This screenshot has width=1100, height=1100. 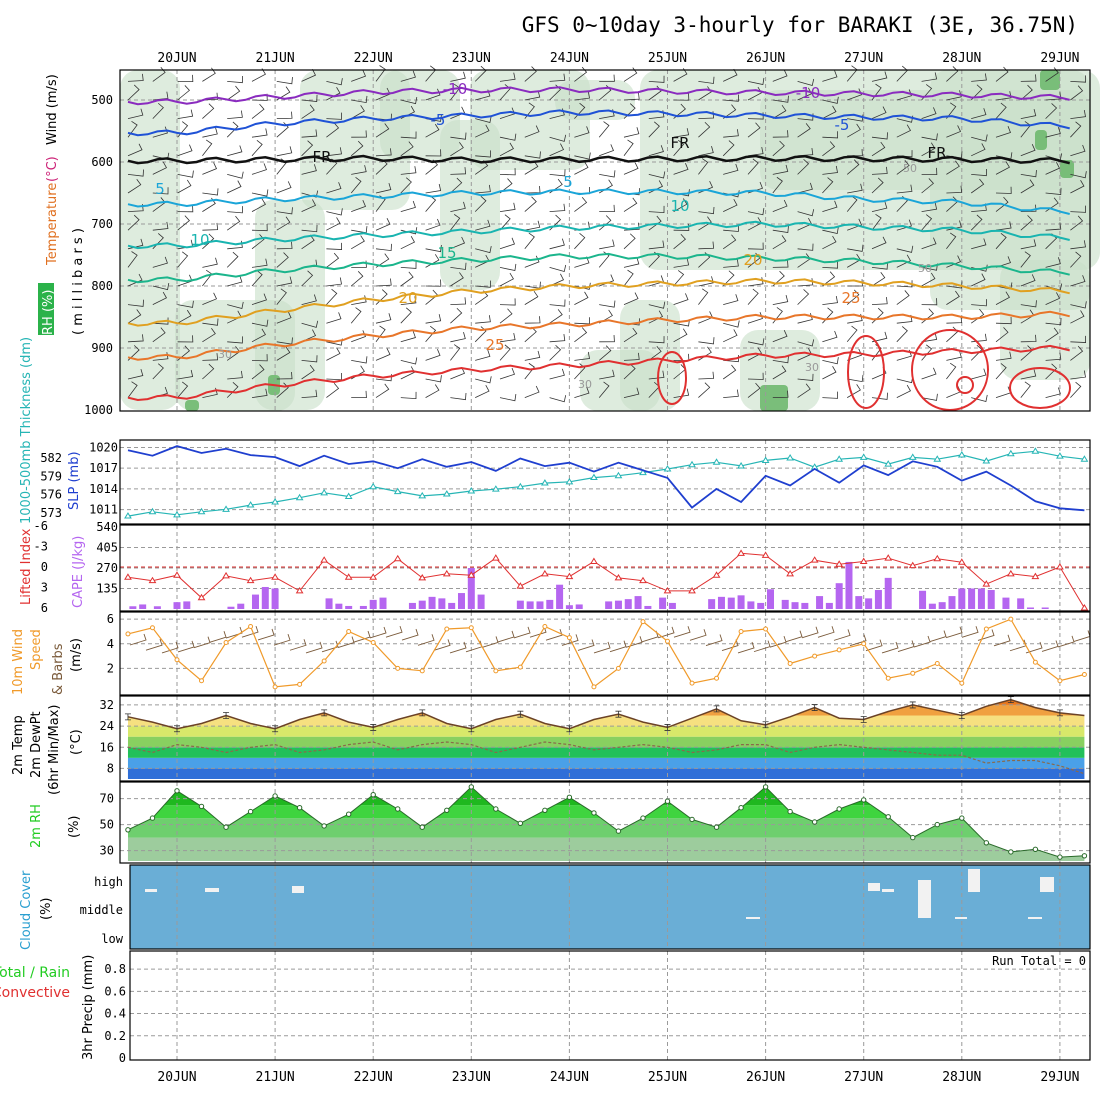 What do you see at coordinates (606, 849) in the screenshot?
I see `rh-band` at bounding box center [606, 849].